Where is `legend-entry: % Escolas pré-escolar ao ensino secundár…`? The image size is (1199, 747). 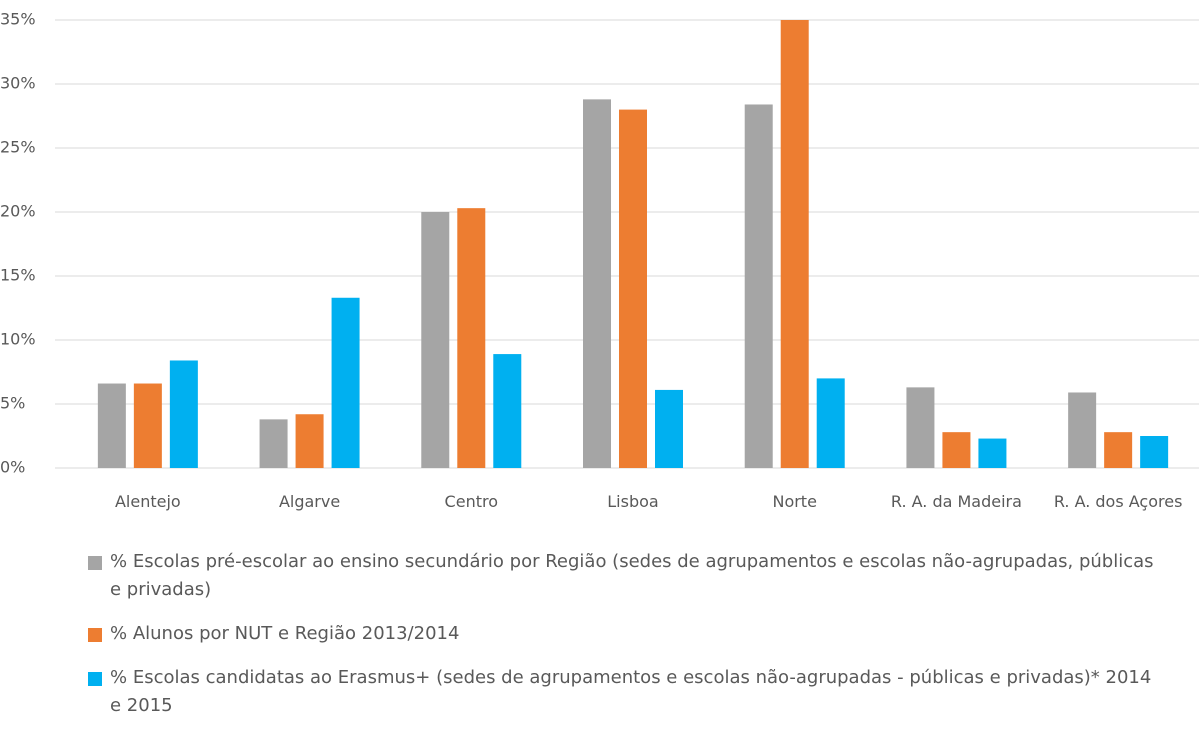 legend-entry: % Escolas pré-escolar ao ensino secundár… is located at coordinates (628, 576).